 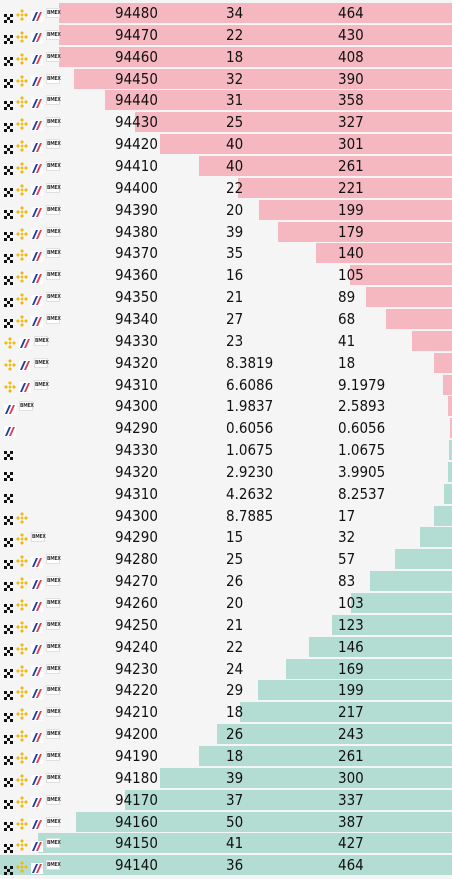 What do you see at coordinates (226, 800) in the screenshot?
I see `bid-row: BMEX 94170 37 337` at bounding box center [226, 800].